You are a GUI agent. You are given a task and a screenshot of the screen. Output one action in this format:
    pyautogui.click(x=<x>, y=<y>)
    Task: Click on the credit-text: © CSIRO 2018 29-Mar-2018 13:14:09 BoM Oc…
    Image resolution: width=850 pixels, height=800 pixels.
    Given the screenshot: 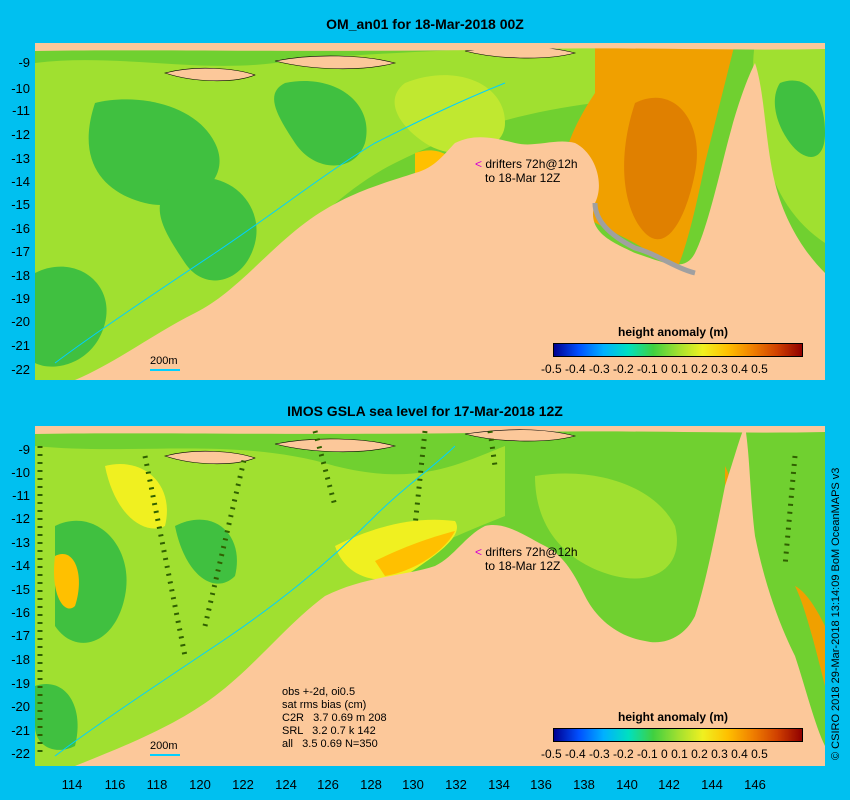 What is the action you would take?
    pyautogui.click(x=836, y=613)
    